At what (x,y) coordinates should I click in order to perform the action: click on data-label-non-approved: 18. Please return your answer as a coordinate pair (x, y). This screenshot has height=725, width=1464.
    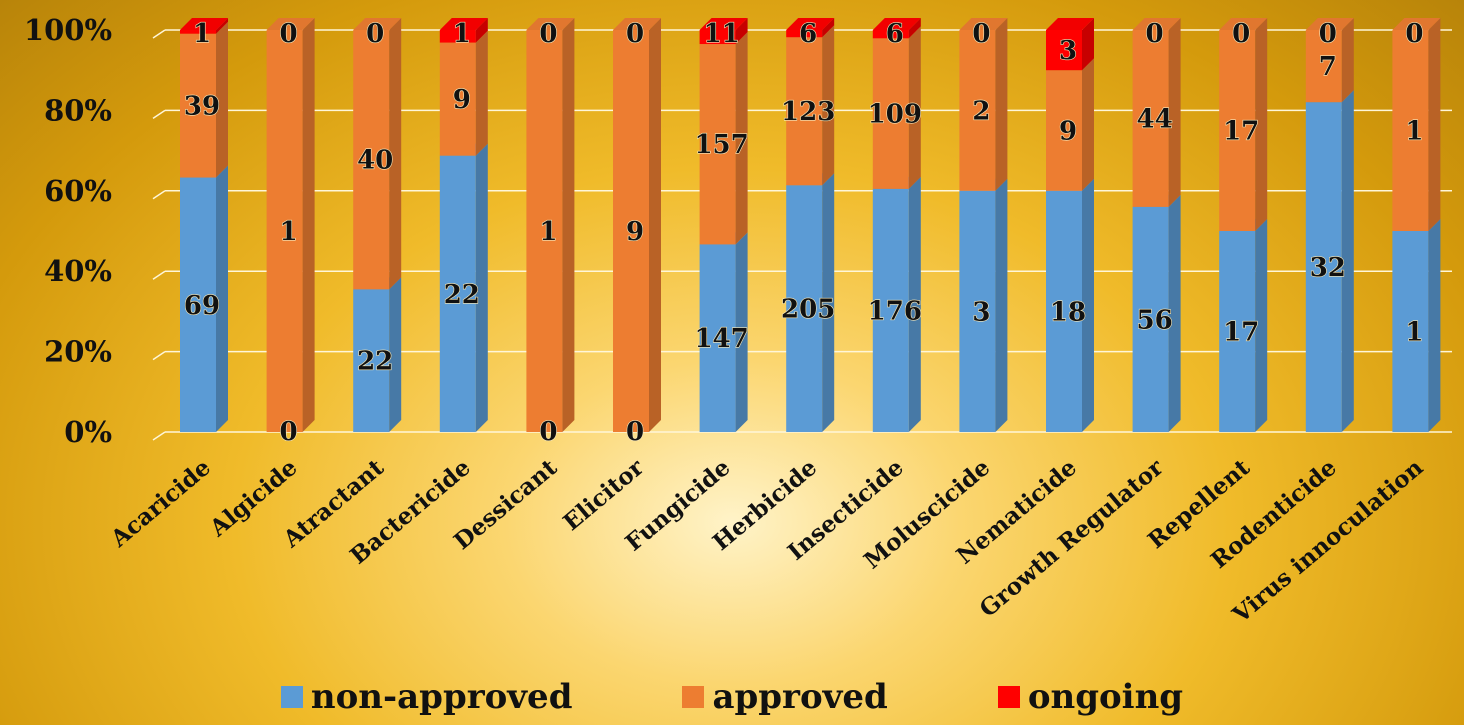
    Looking at the image, I should click on (1068, 312).